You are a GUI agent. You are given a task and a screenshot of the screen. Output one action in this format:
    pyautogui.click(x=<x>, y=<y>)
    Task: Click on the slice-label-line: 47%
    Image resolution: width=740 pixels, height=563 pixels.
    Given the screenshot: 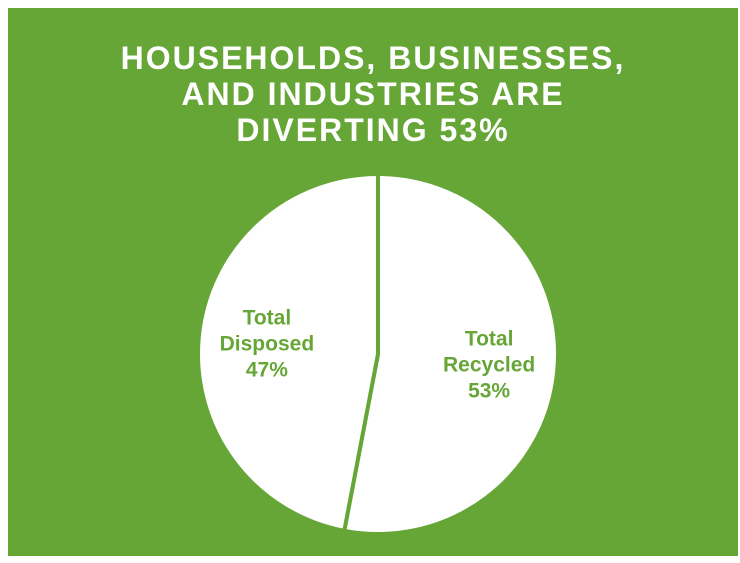 What is the action you would take?
    pyautogui.click(x=267, y=369)
    